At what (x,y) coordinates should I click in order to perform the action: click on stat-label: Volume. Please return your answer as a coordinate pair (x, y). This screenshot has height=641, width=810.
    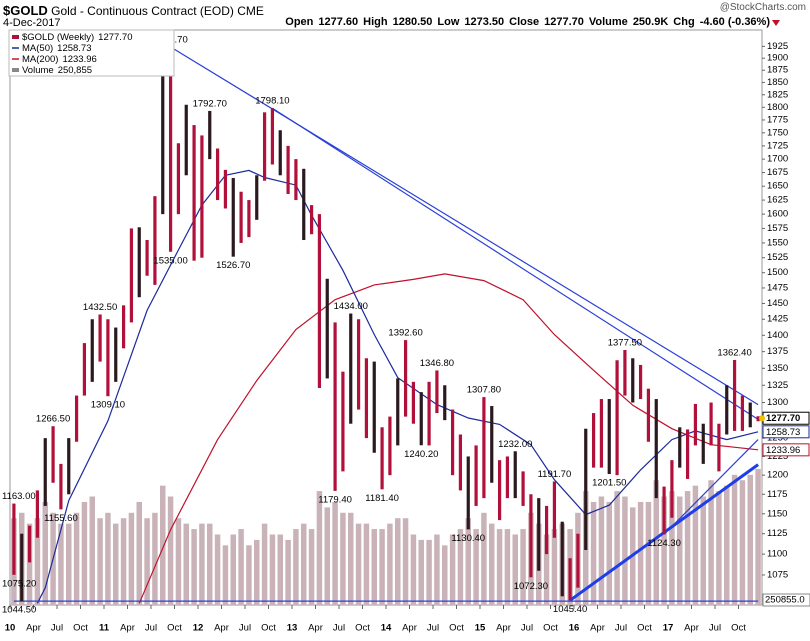
    Looking at the image, I should click on (608, 22).